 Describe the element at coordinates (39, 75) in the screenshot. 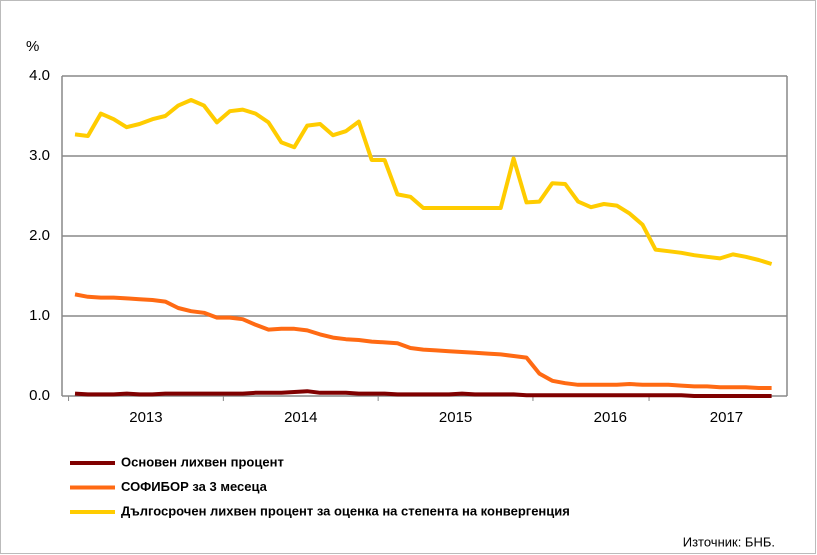

I see `y-tick-label: 4.0` at that location.